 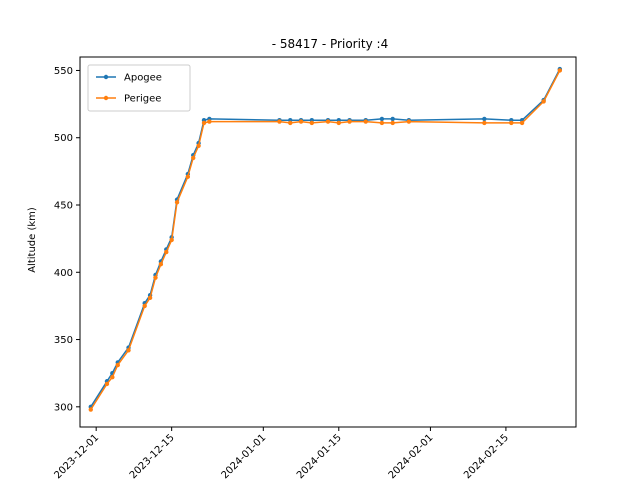 I want to click on legend: Apogee Perigee, so click(x=139, y=88).